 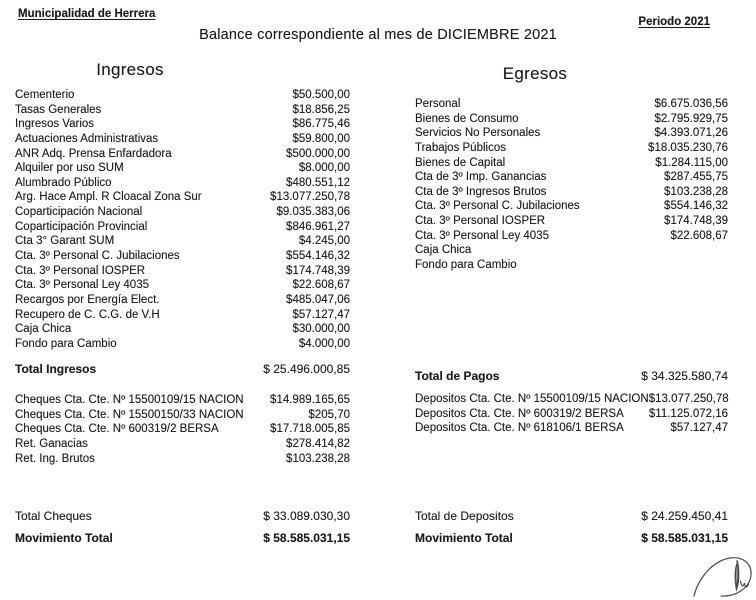 What do you see at coordinates (321, 138) in the screenshot?
I see `row-value: $59.800,00` at bounding box center [321, 138].